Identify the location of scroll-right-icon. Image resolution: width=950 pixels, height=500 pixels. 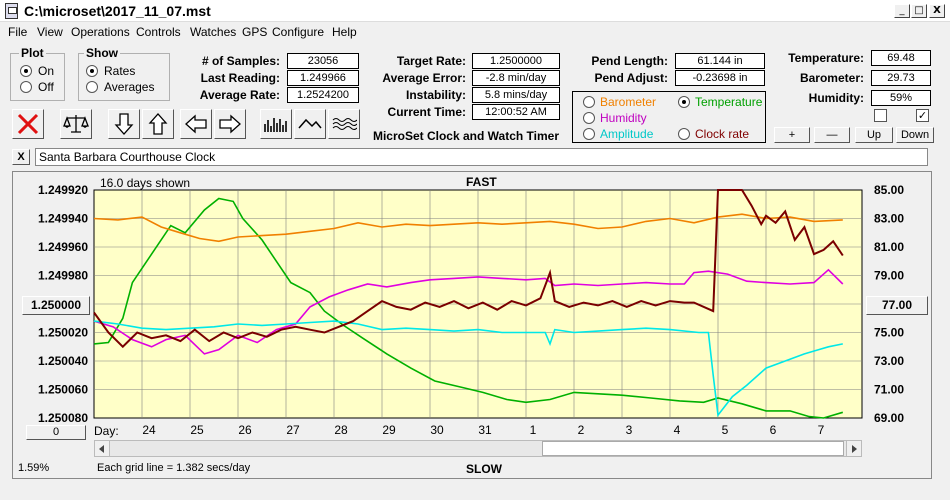
(854, 448).